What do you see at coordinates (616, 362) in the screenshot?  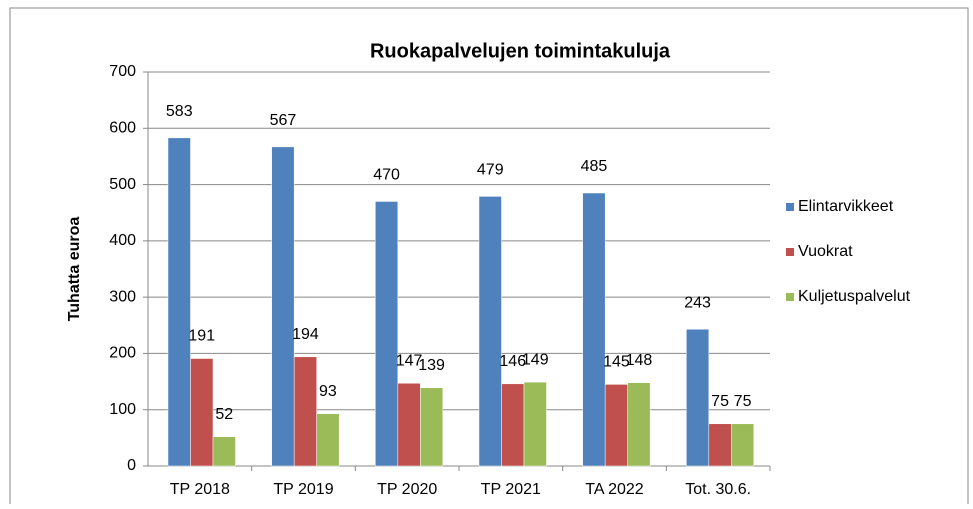 I see `data-label: 145` at bounding box center [616, 362].